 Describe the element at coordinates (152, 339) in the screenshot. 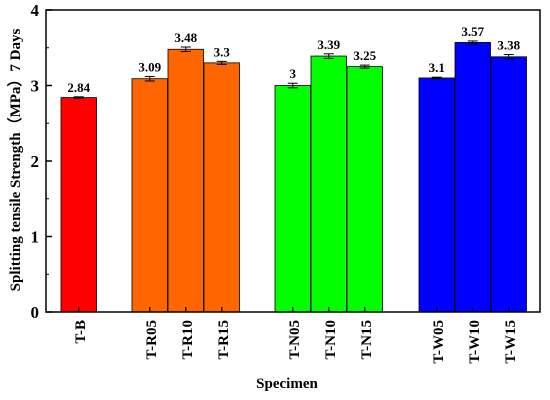

I see `x-tick-label: T-R05` at that location.